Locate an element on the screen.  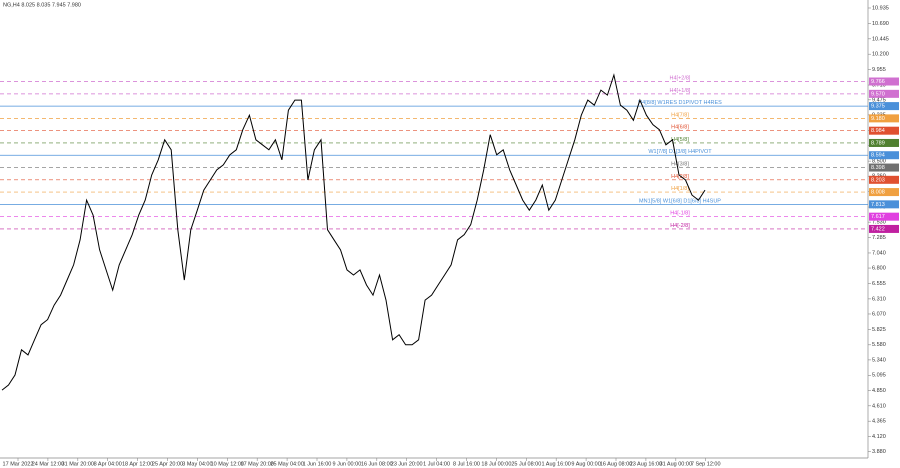
price-tag-label: 9.375 is located at coordinates (878, 107).